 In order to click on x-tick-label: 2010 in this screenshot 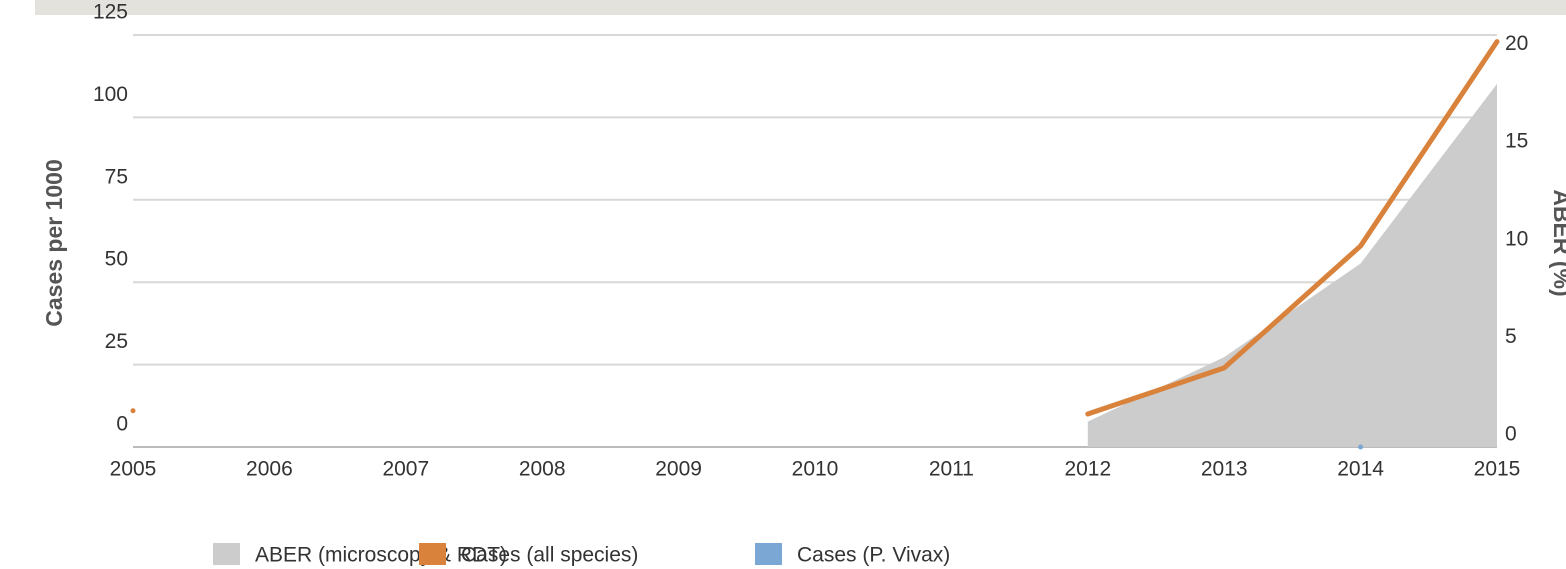, I will do `click(815, 469)`.